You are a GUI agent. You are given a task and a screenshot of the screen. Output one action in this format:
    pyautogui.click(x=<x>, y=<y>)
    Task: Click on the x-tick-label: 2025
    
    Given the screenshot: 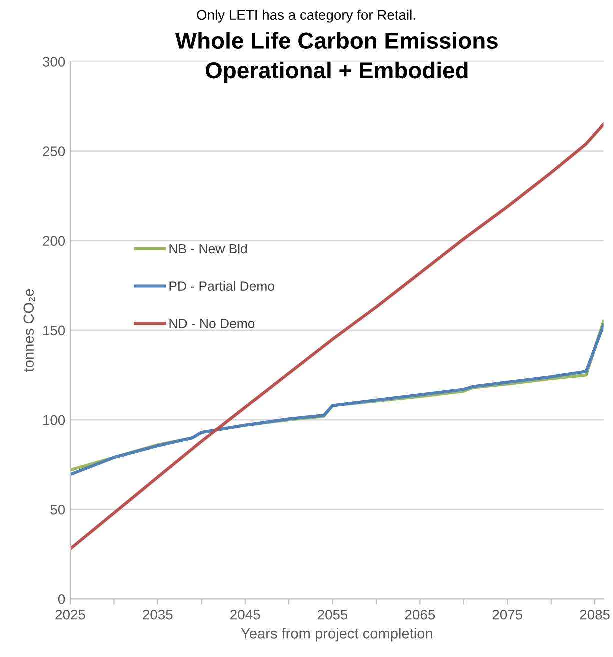 What is the action you would take?
    pyautogui.click(x=71, y=615)
    